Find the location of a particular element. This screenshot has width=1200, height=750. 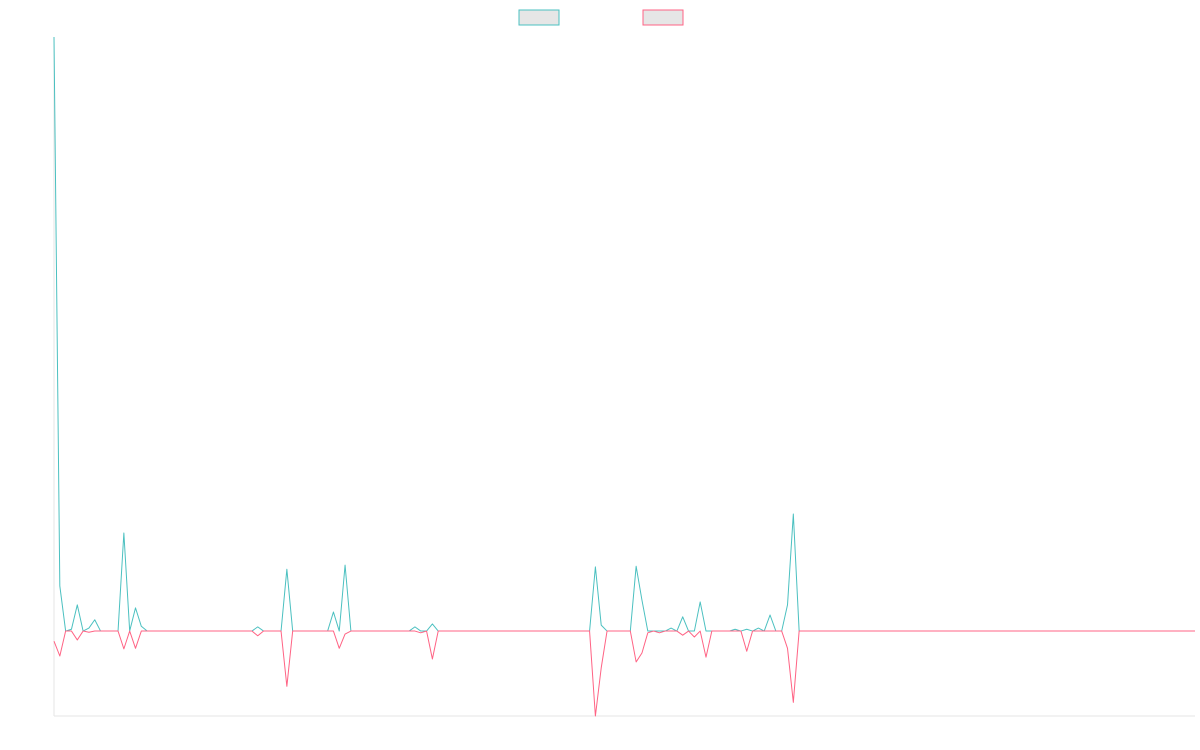

series-line is located at coordinates (624, 673).